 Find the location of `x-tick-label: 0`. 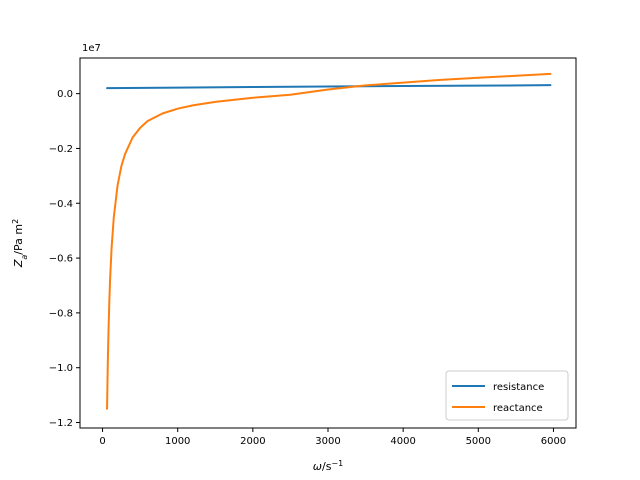

x-tick-label: 0 is located at coordinates (102, 441).